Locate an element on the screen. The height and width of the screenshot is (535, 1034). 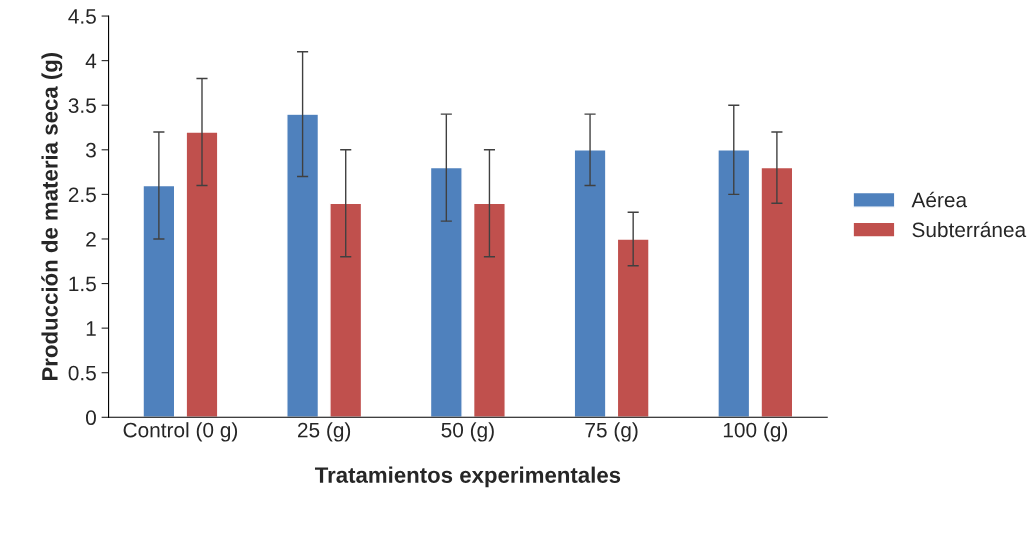
legend-label: Aérea is located at coordinates (939, 199).